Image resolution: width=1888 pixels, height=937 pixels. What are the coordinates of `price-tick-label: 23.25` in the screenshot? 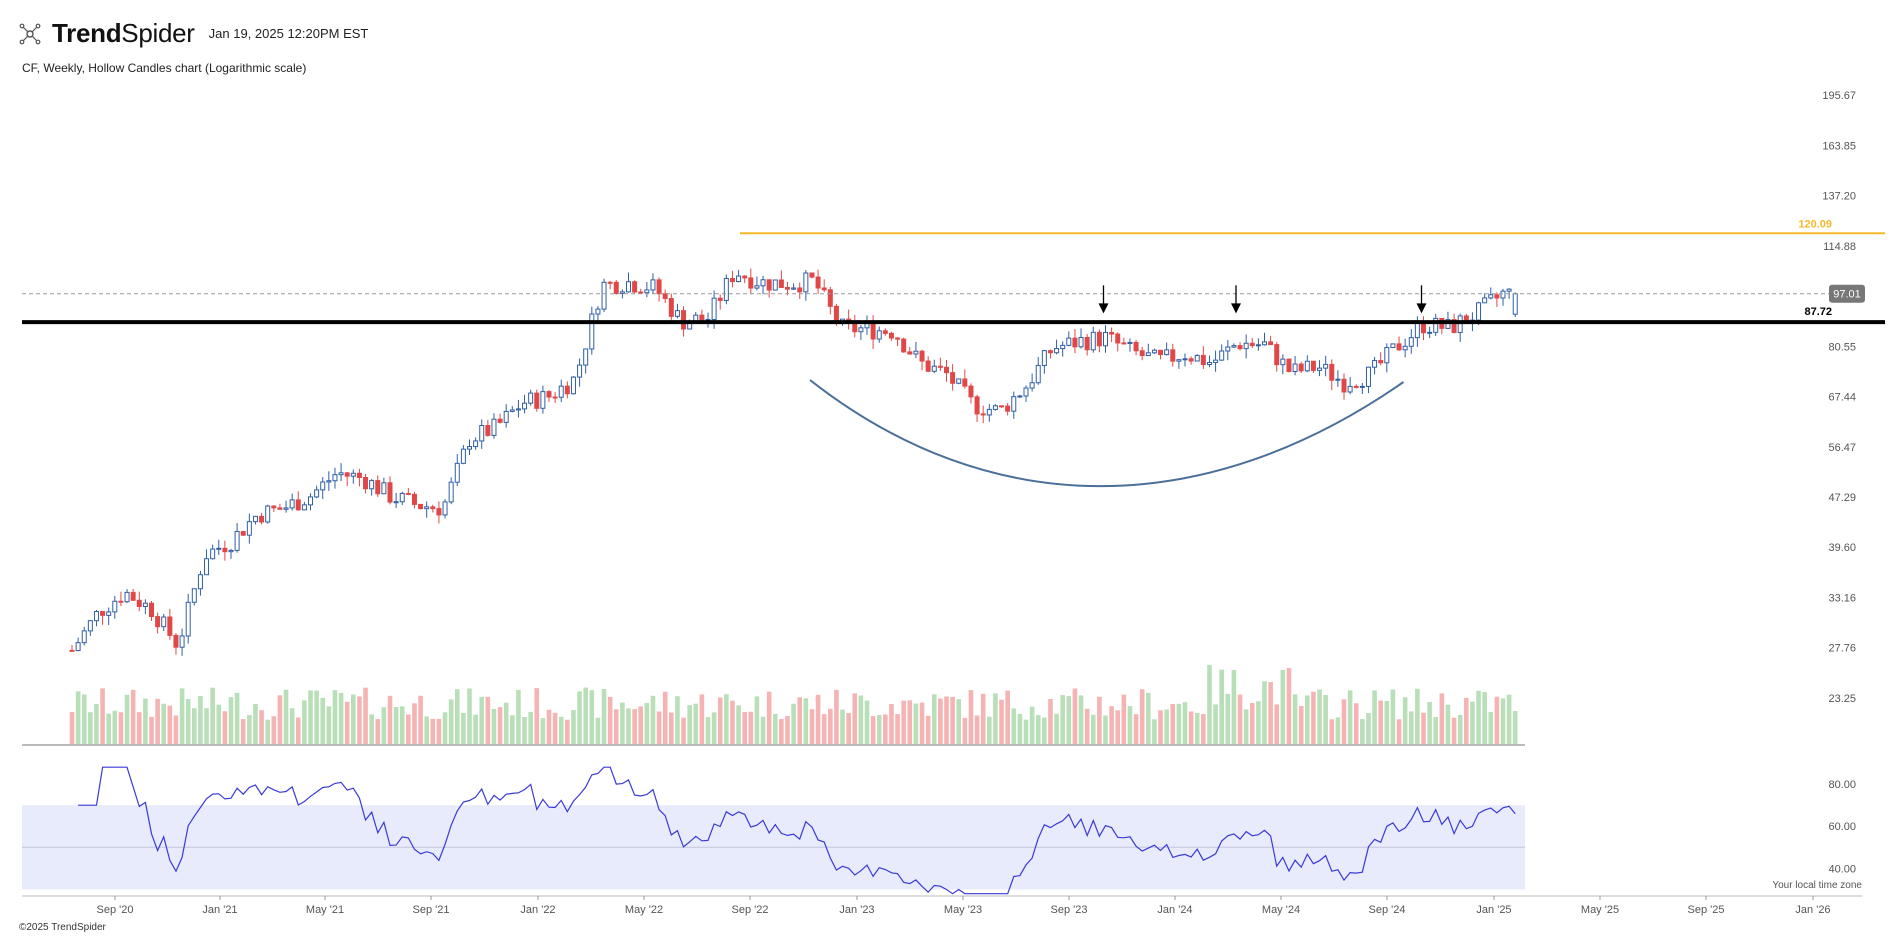 It's located at (1842, 699).